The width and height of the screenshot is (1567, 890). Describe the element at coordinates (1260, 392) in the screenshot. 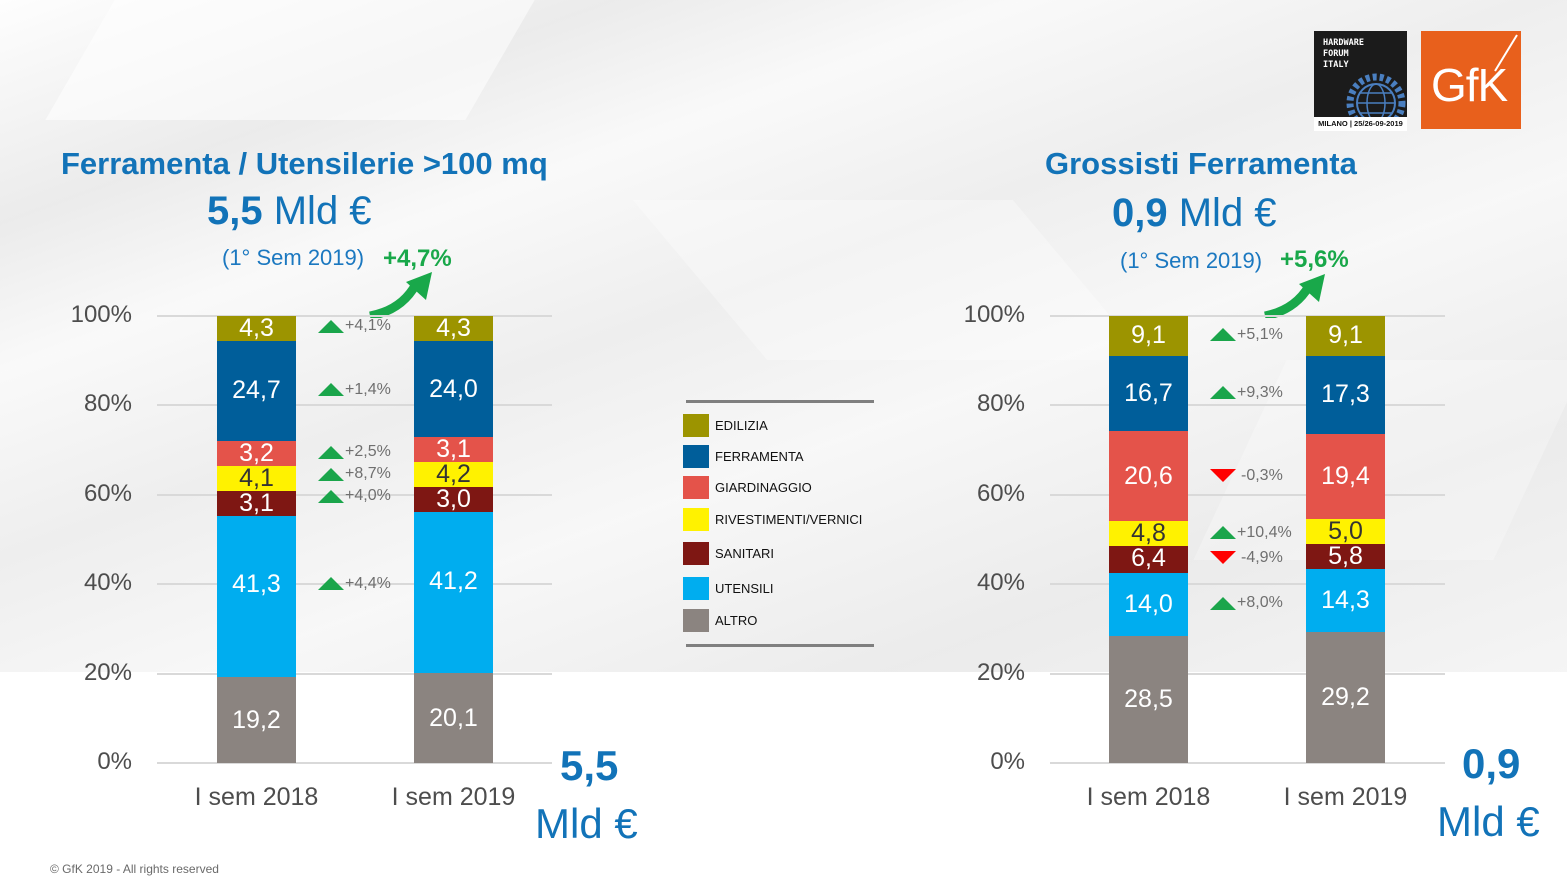

I see `change-value: +9,3%` at that location.